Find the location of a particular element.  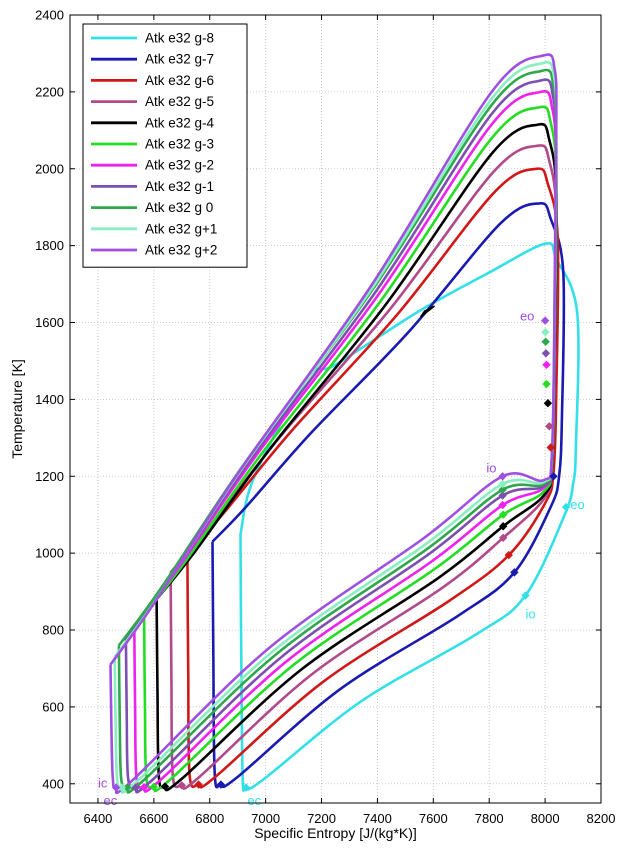

x-tick-label: 6600 is located at coordinates (153, 818).